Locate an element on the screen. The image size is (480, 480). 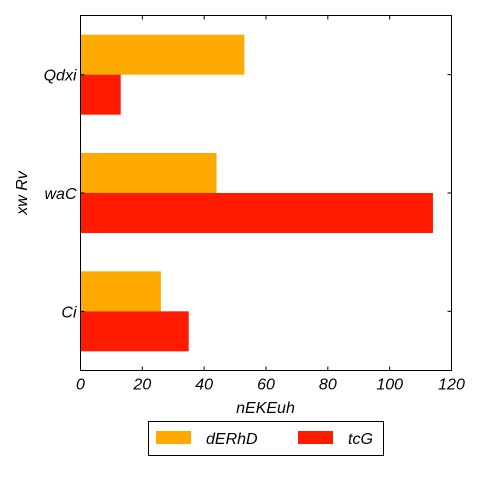
x-axis-label: nEKEuh is located at coordinates (265, 408).